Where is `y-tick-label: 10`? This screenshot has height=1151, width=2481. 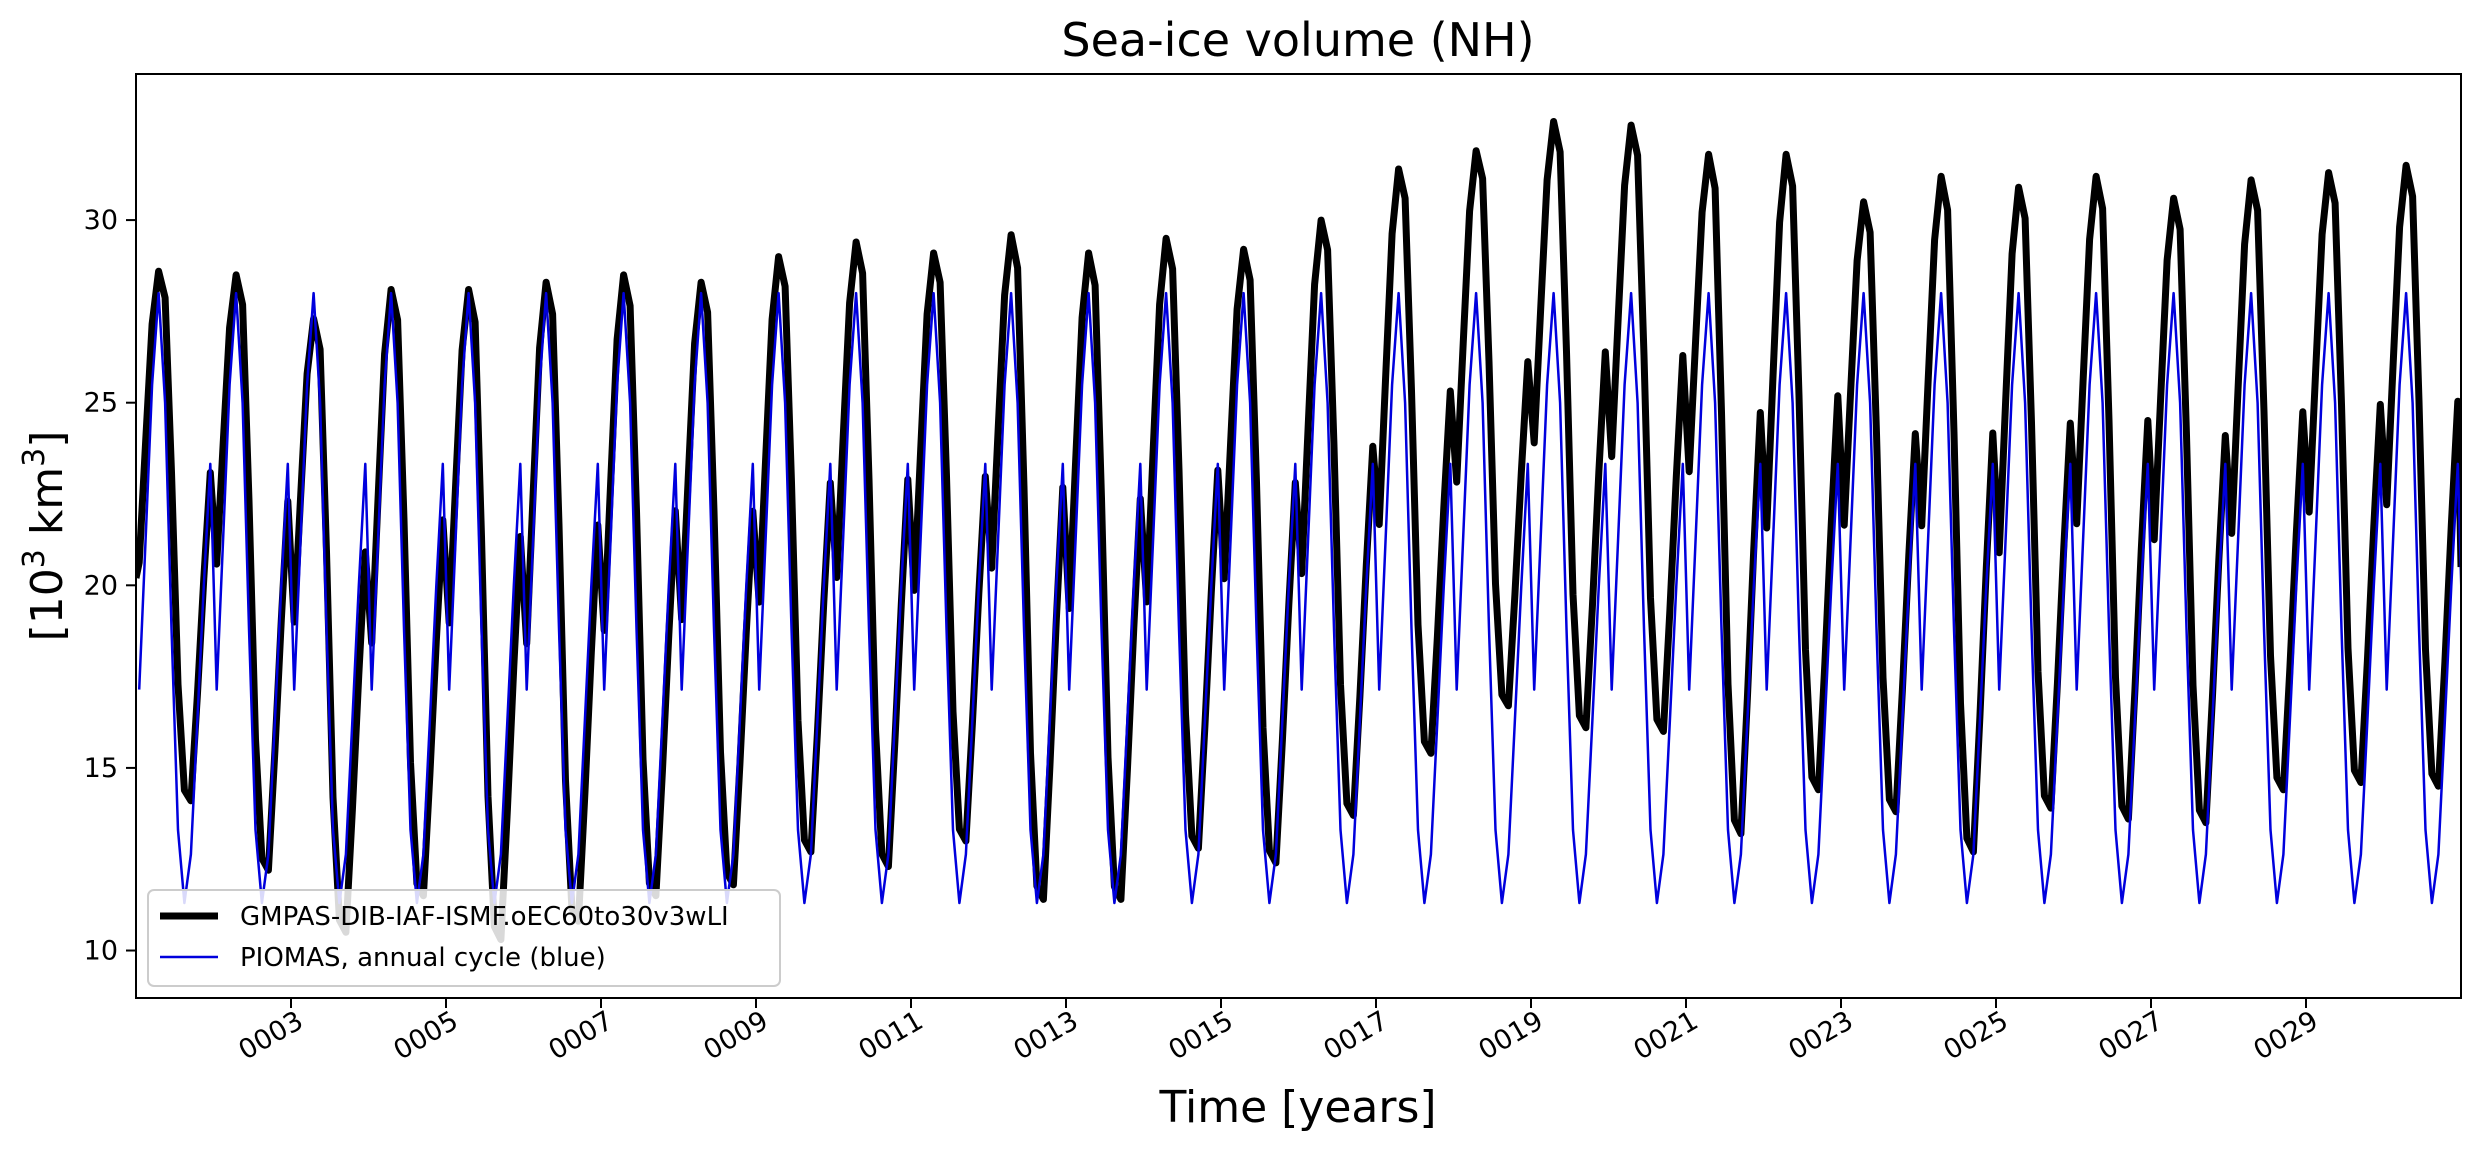
y-tick-label: 10 is located at coordinates (101, 951).